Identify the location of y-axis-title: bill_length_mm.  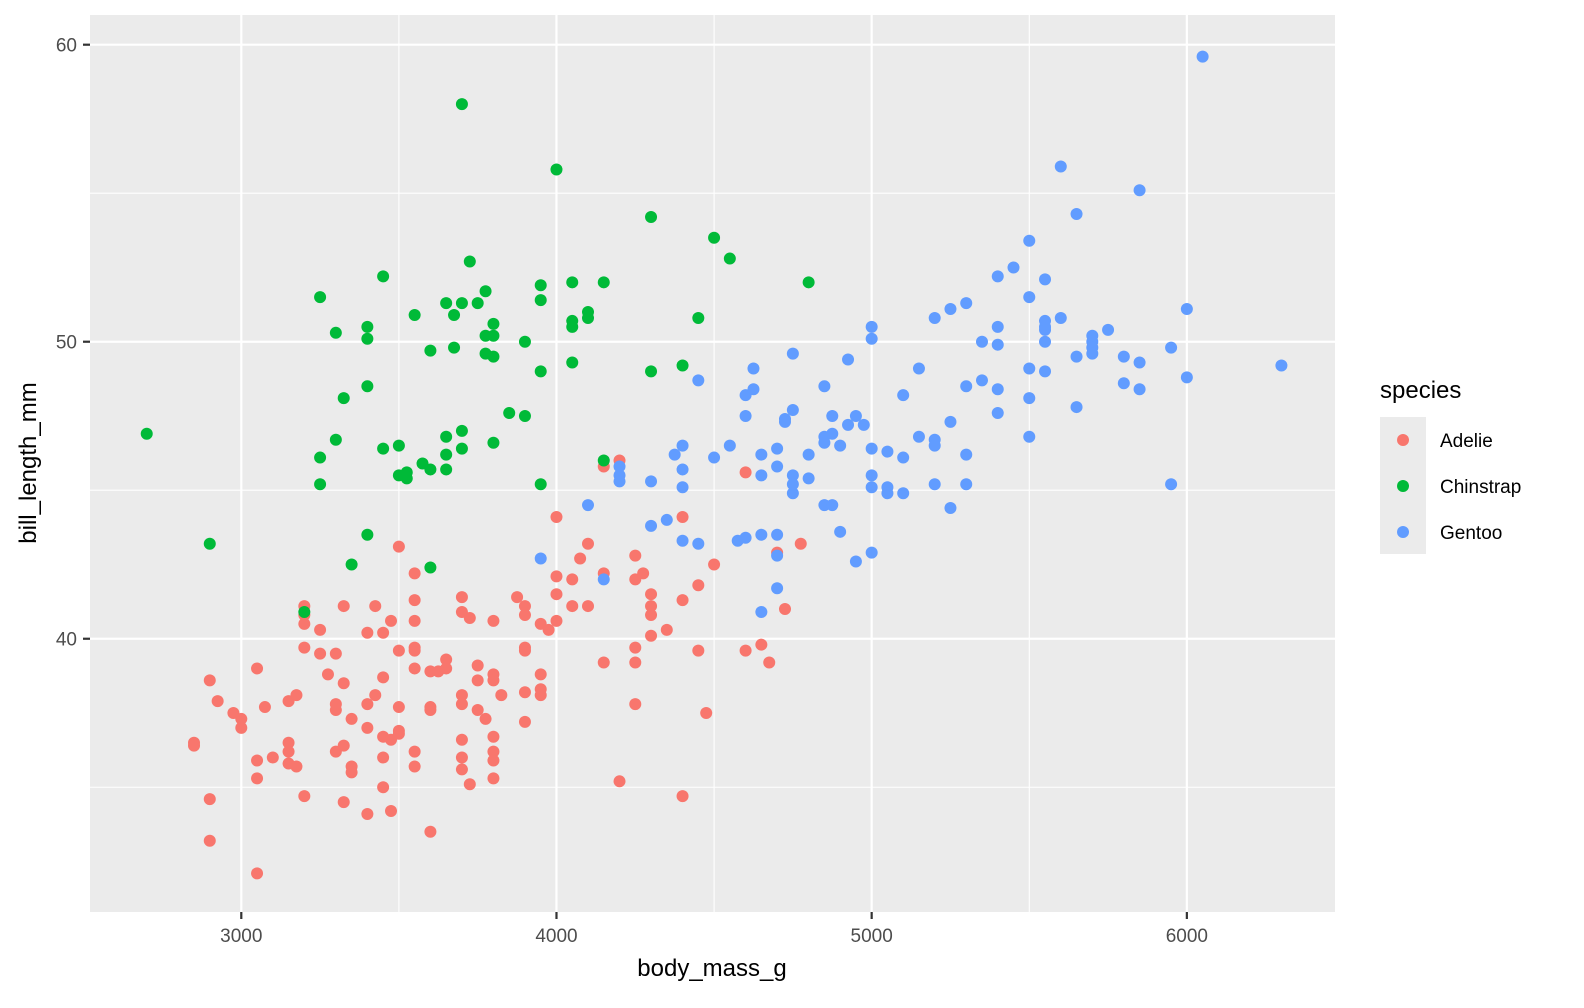
(28, 462).